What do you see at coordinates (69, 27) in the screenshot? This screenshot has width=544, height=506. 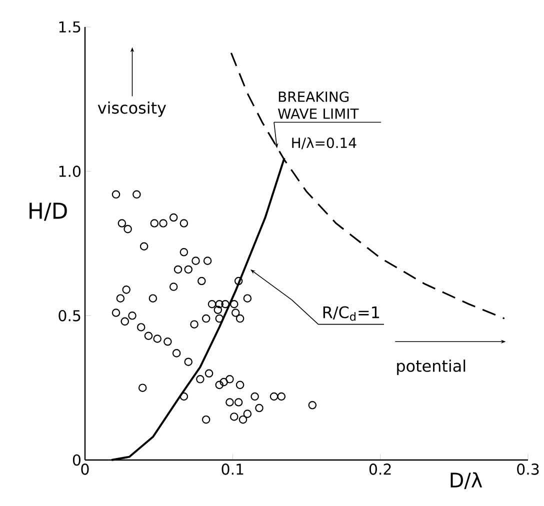 I see `y-tick-label: 1.5` at bounding box center [69, 27].